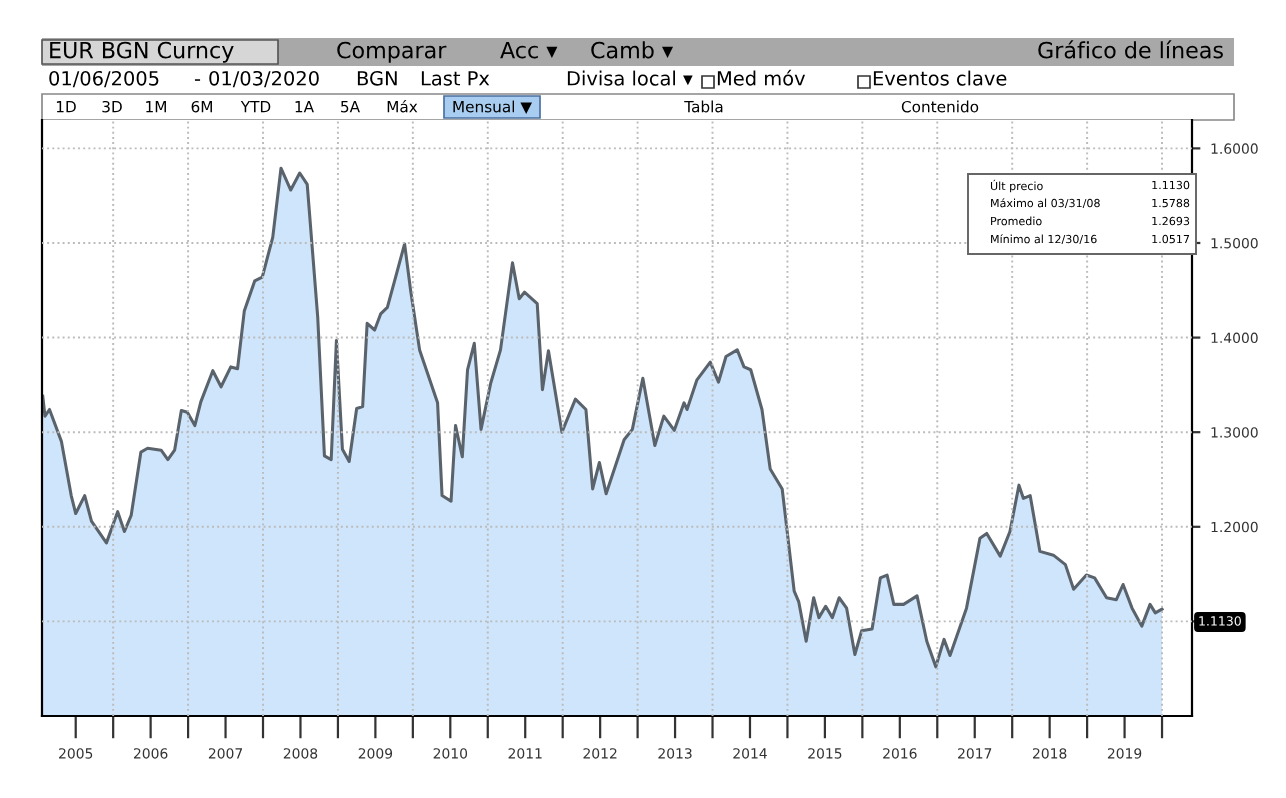 This screenshot has height=798, width=1286. Describe the element at coordinates (264, 79) in the screenshot. I see `text: 01/03/2020` at that location.